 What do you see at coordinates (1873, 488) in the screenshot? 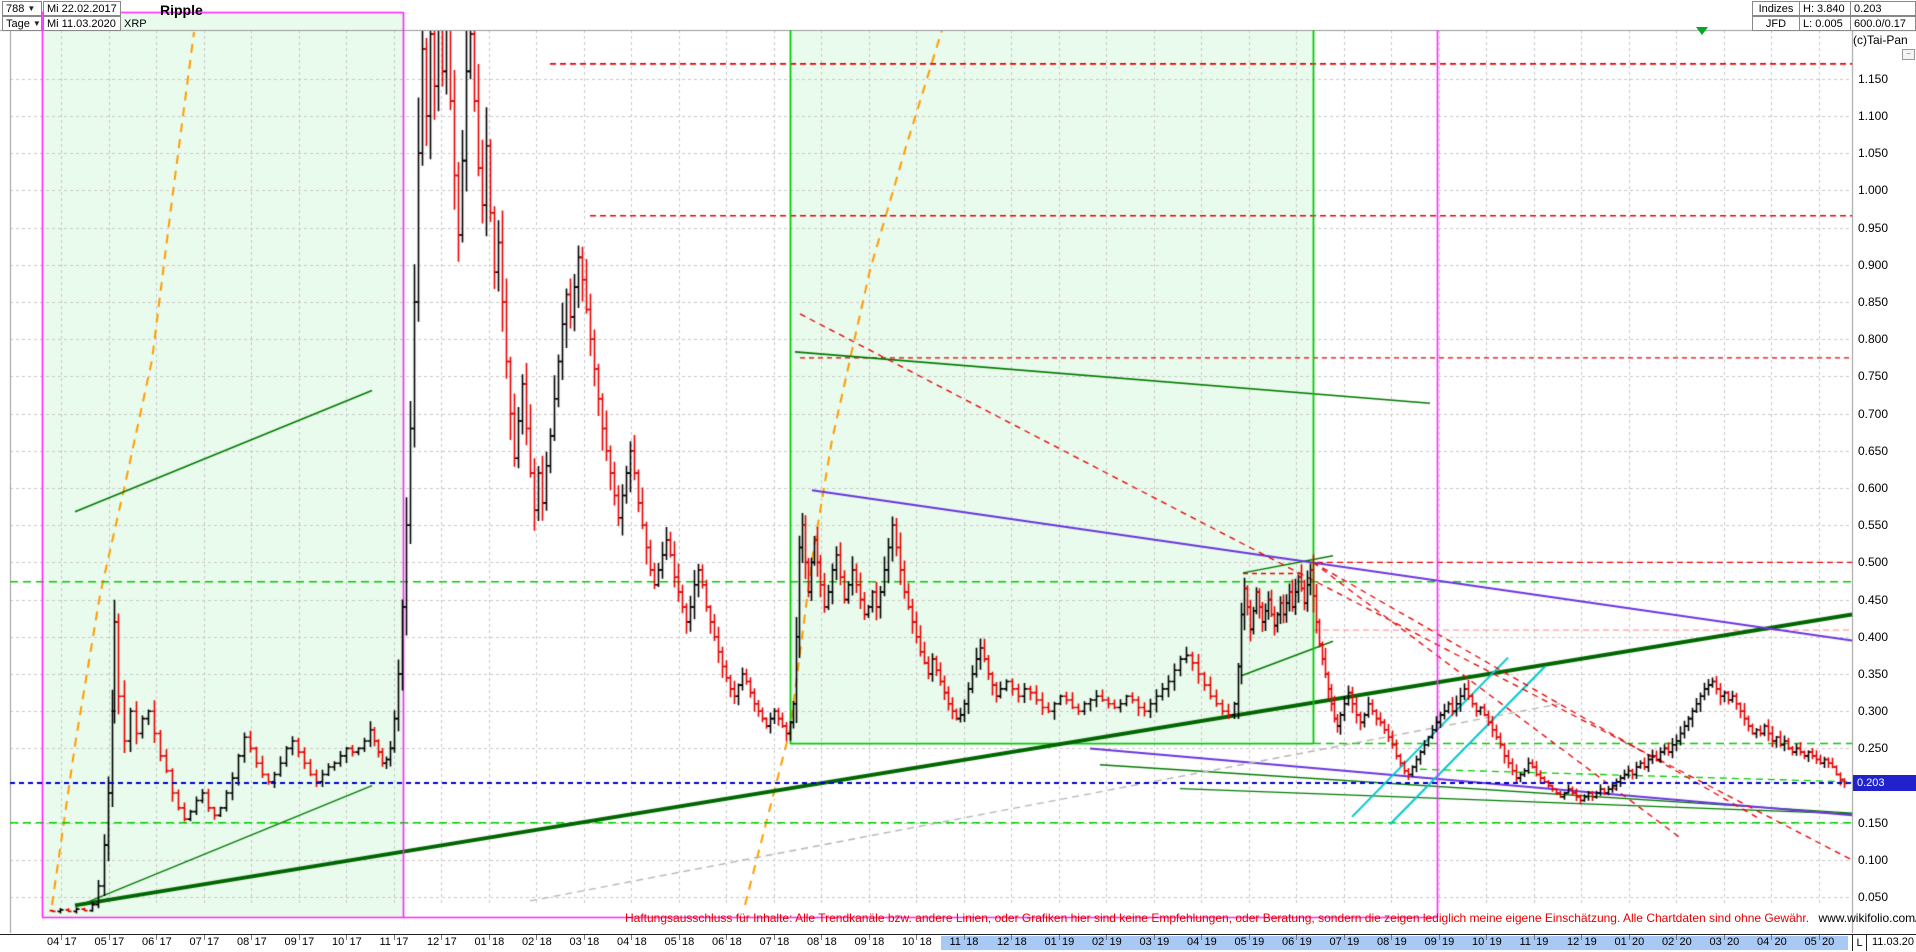
I see `price-tick-label: 0.600` at bounding box center [1873, 488].